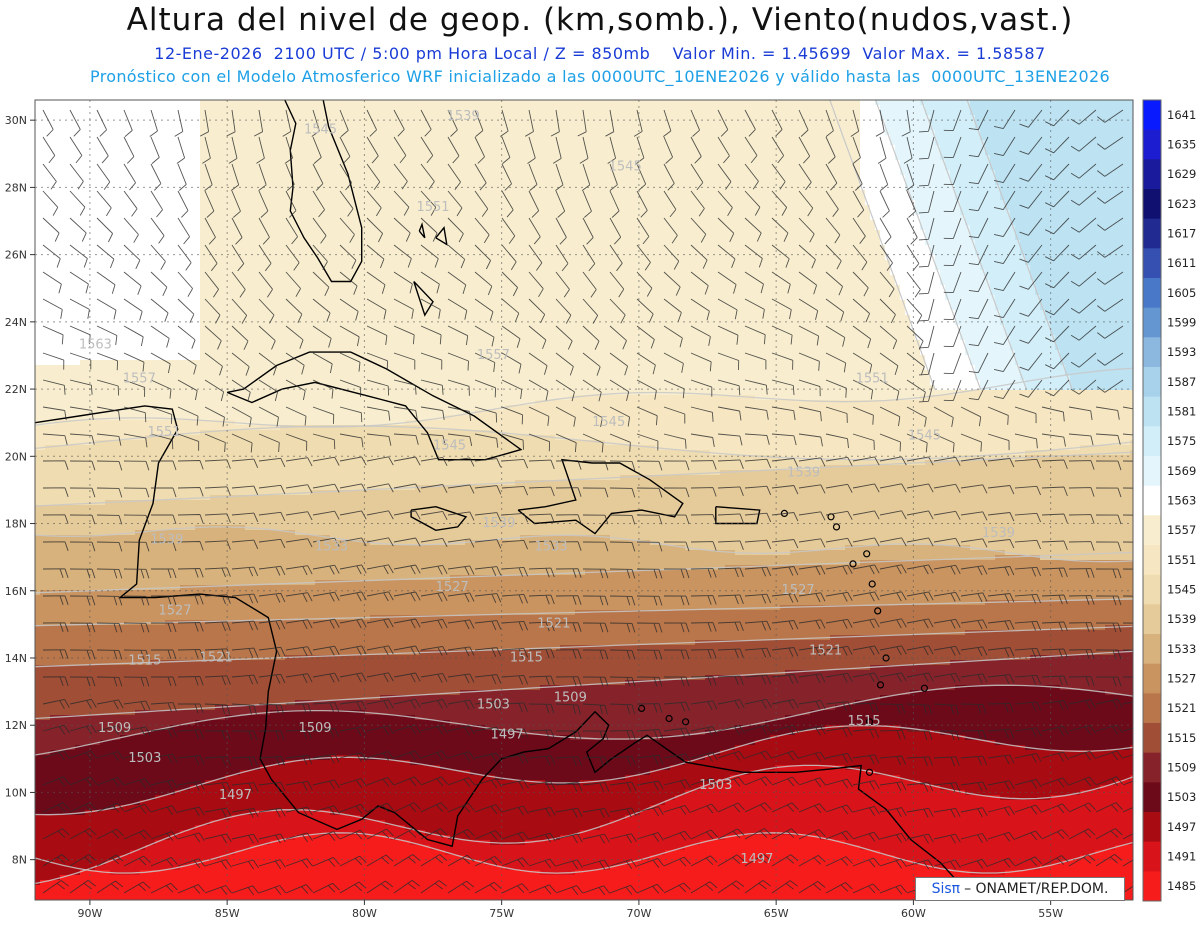  What do you see at coordinates (1181, 145) in the screenshot?
I see `colorbar-label: 1635` at bounding box center [1181, 145].